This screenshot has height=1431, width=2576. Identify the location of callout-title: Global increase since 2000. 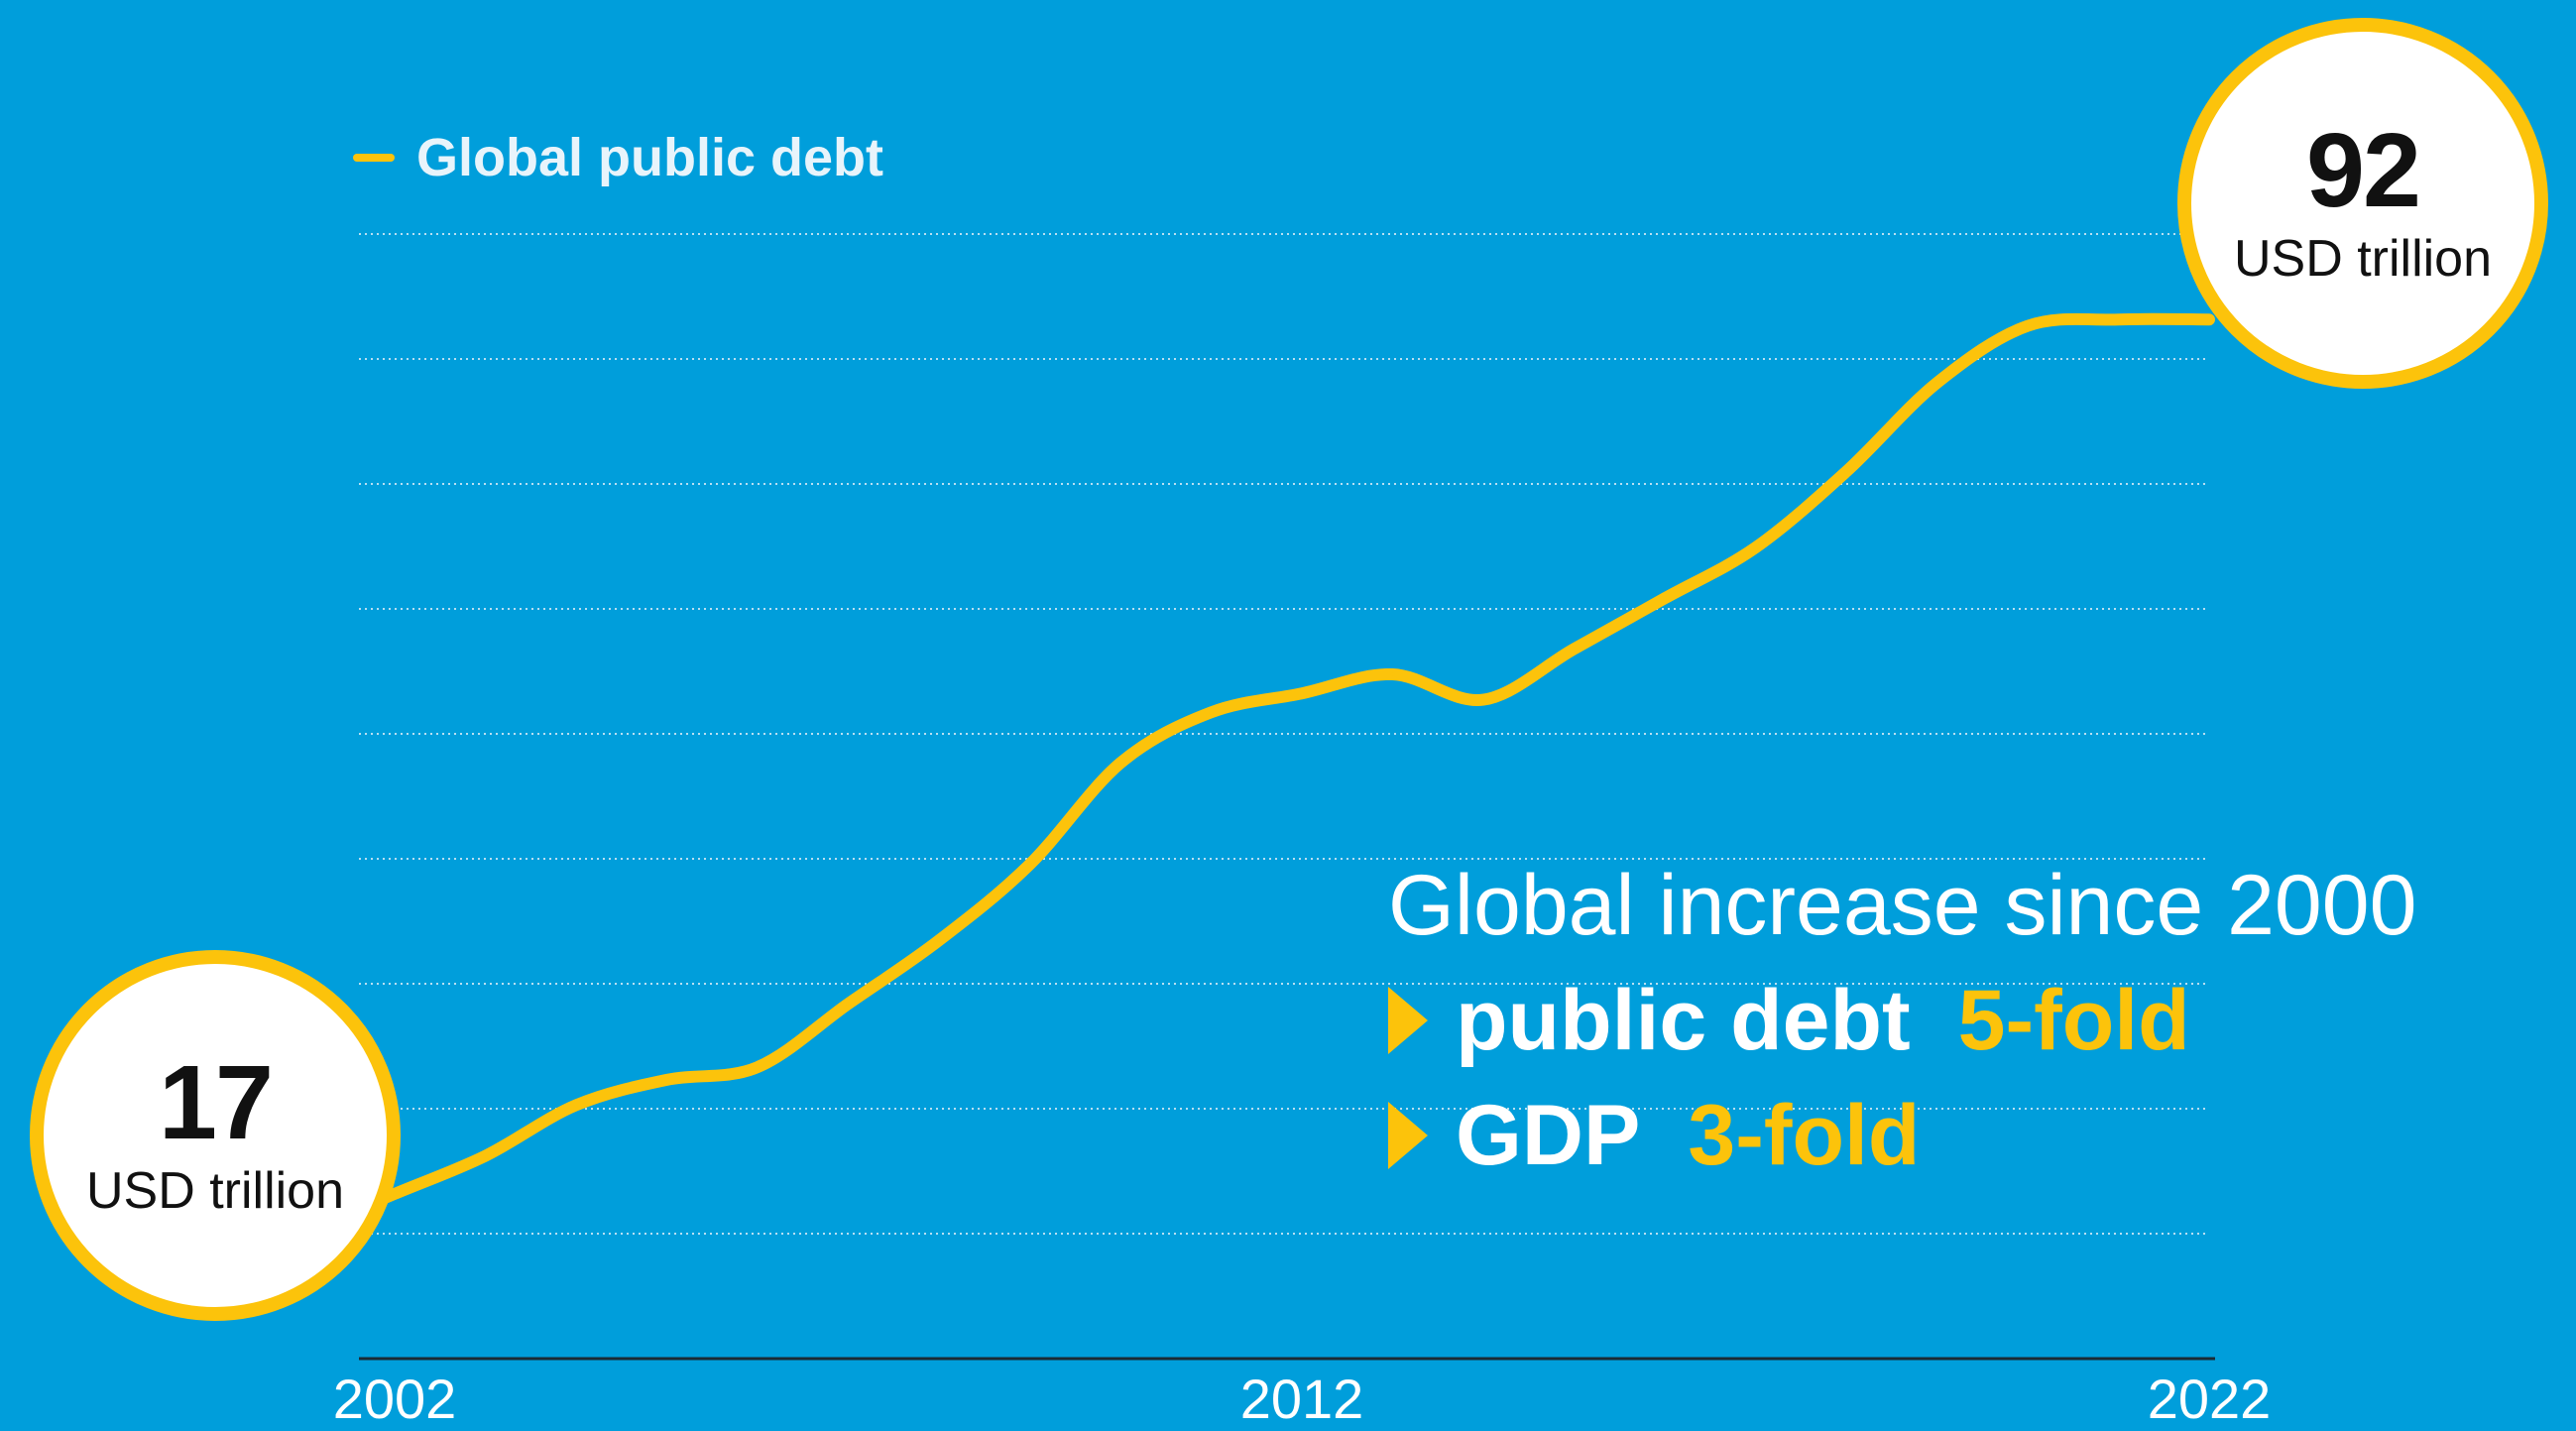
(1903, 905).